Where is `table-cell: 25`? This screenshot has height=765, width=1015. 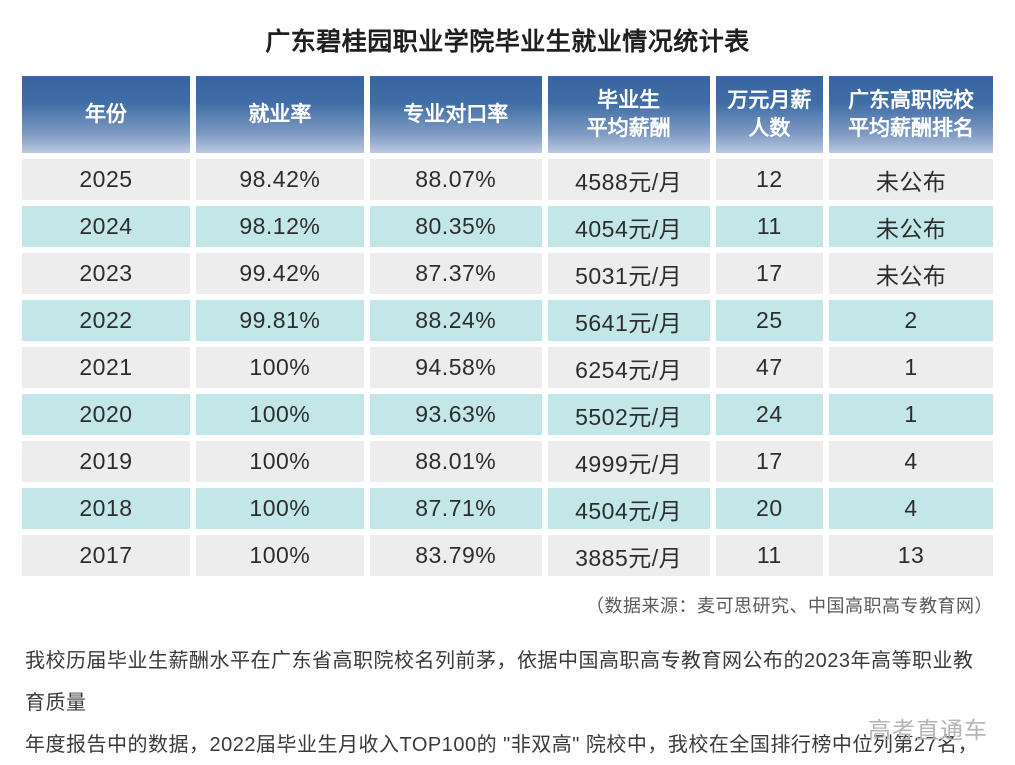 table-cell: 25 is located at coordinates (769, 320).